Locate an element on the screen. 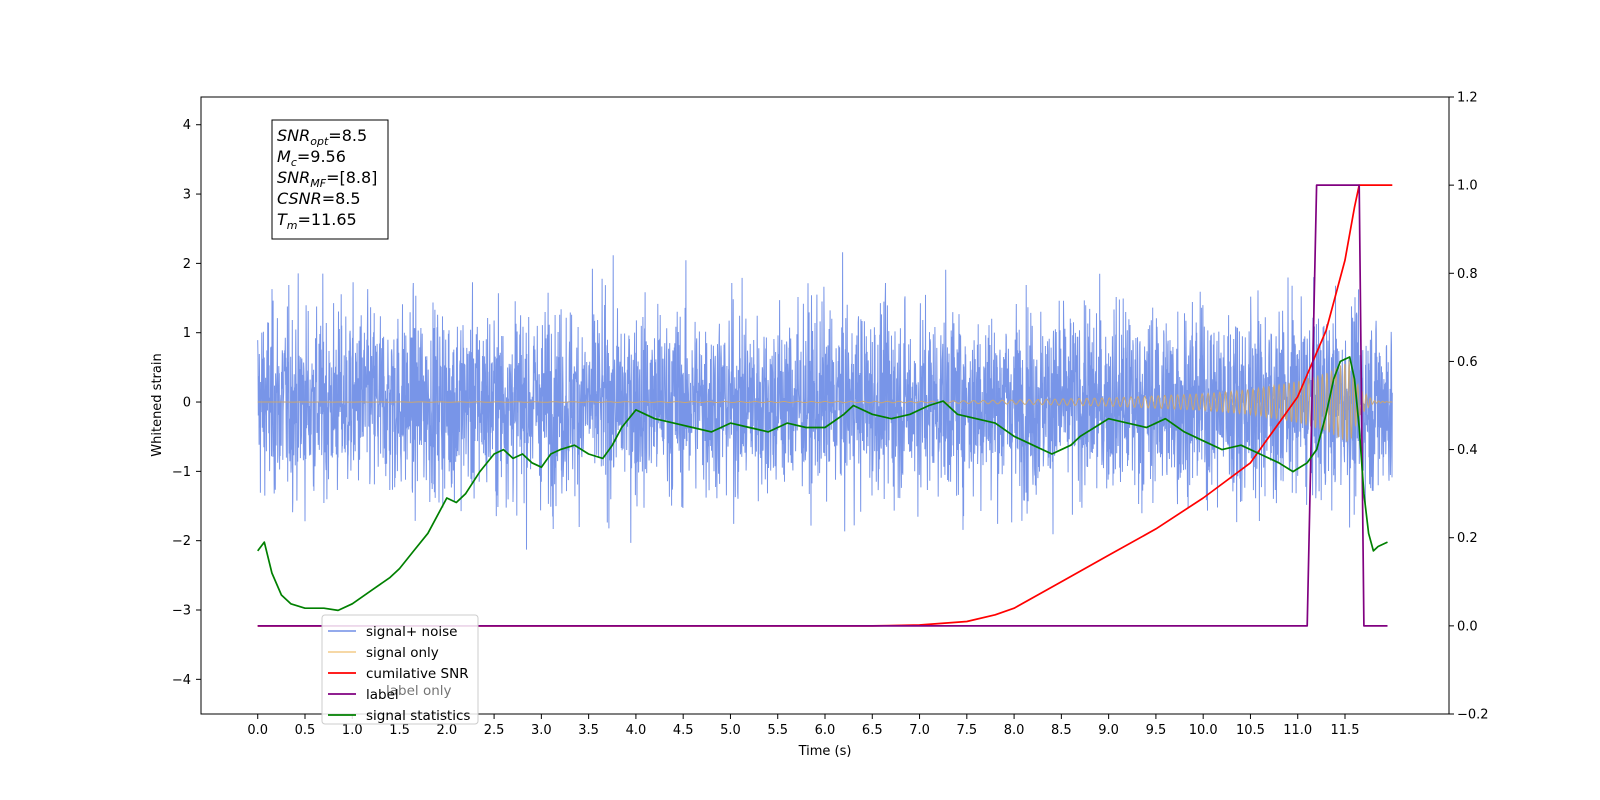 The height and width of the screenshot is (800, 1600). y-right-tick-label: −0.2 is located at coordinates (1473, 715).